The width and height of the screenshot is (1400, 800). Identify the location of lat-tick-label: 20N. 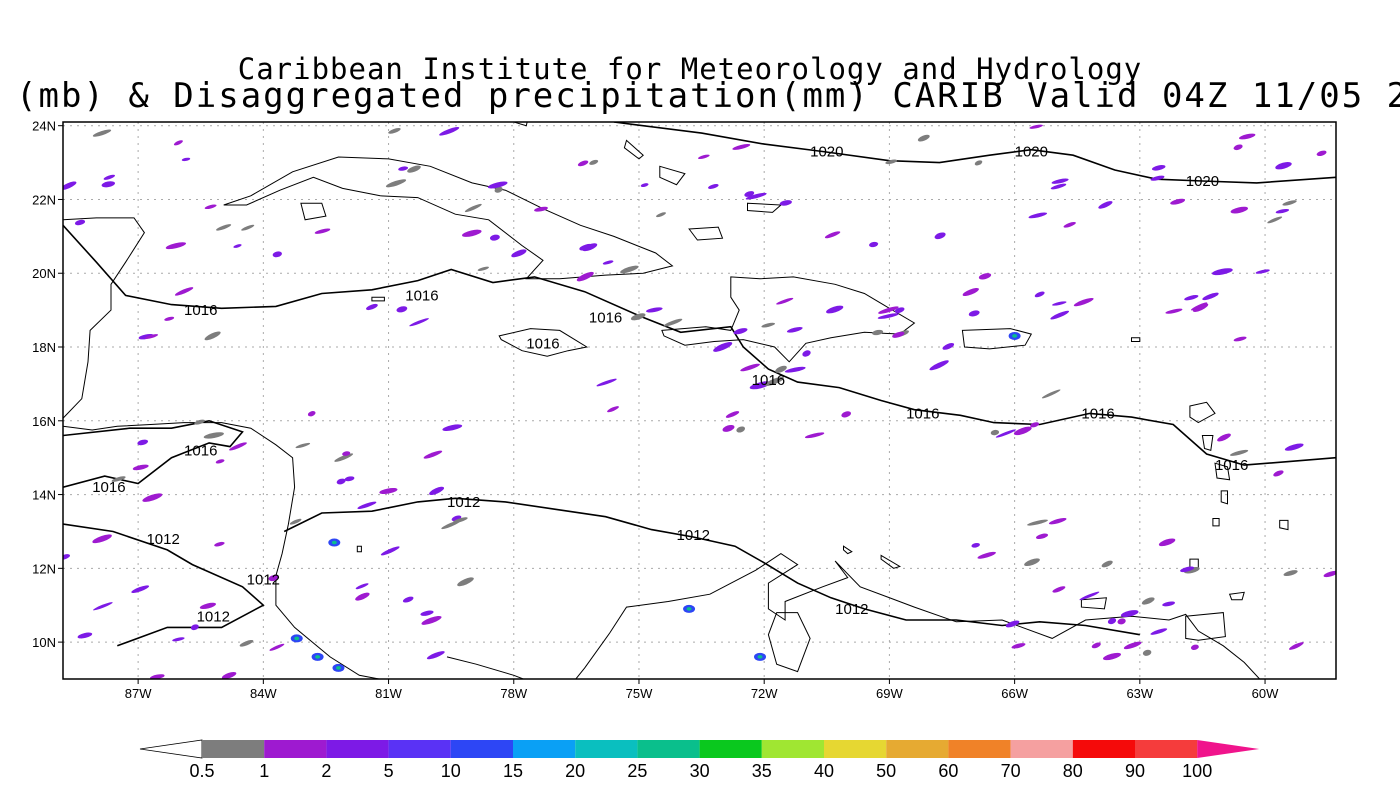
(44, 273).